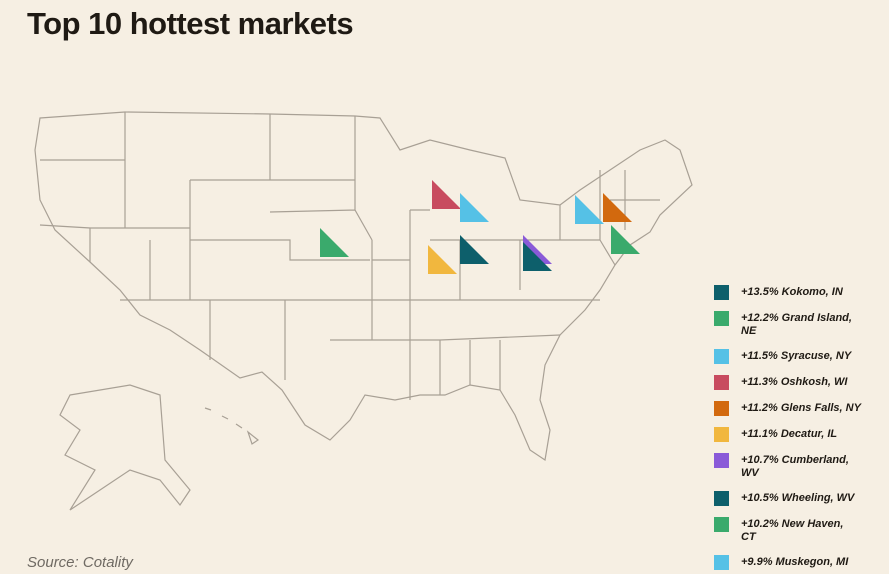  Describe the element at coordinates (789, 434) in the screenshot. I see `legend-label: +11.1% Decatur, IL` at that location.